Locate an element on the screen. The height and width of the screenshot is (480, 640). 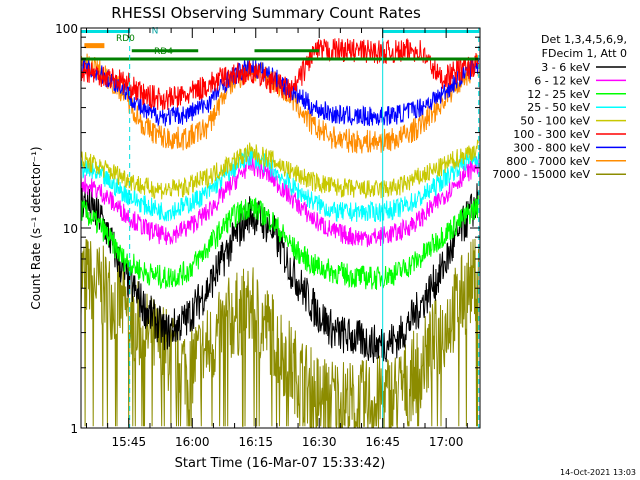
chart-title: RHESSI Observing Summary Count Rates is located at coordinates (266, 13).